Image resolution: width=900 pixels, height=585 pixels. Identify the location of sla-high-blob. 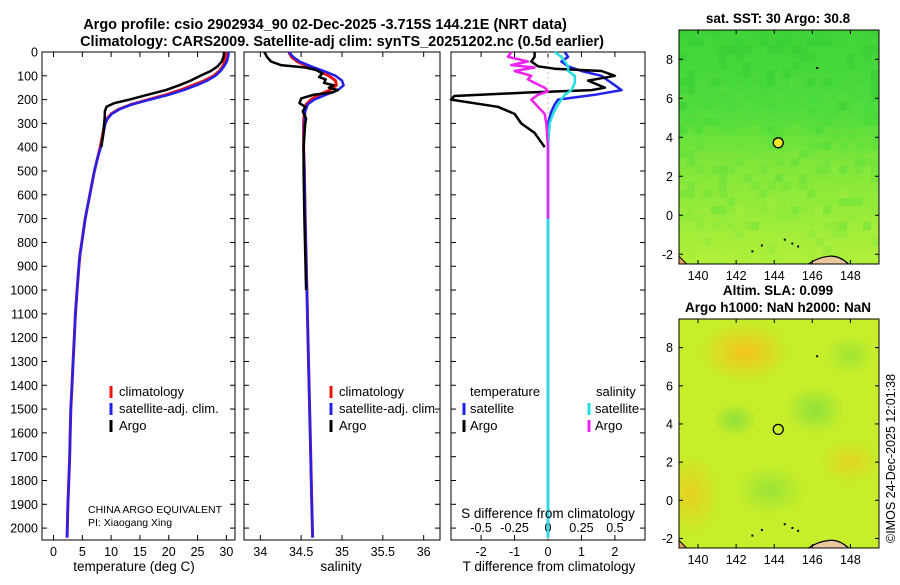
(849, 462).